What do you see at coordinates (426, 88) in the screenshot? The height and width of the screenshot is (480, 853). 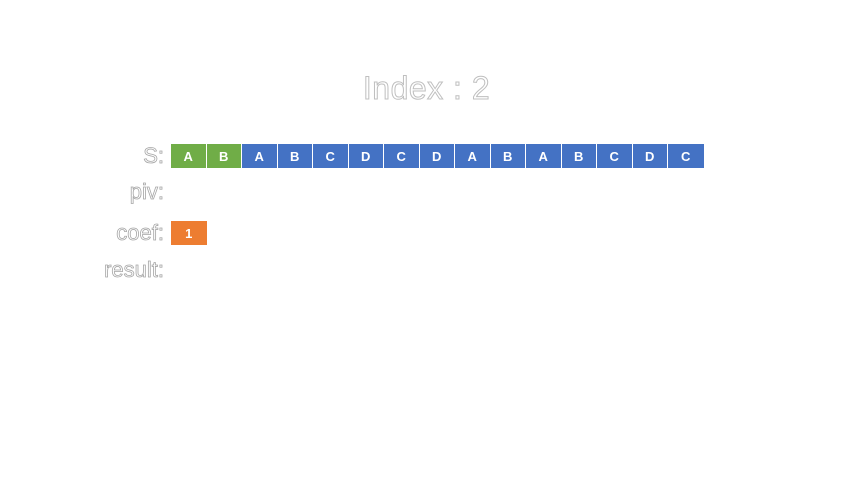 I see `slide-title: Index : 2` at bounding box center [426, 88].